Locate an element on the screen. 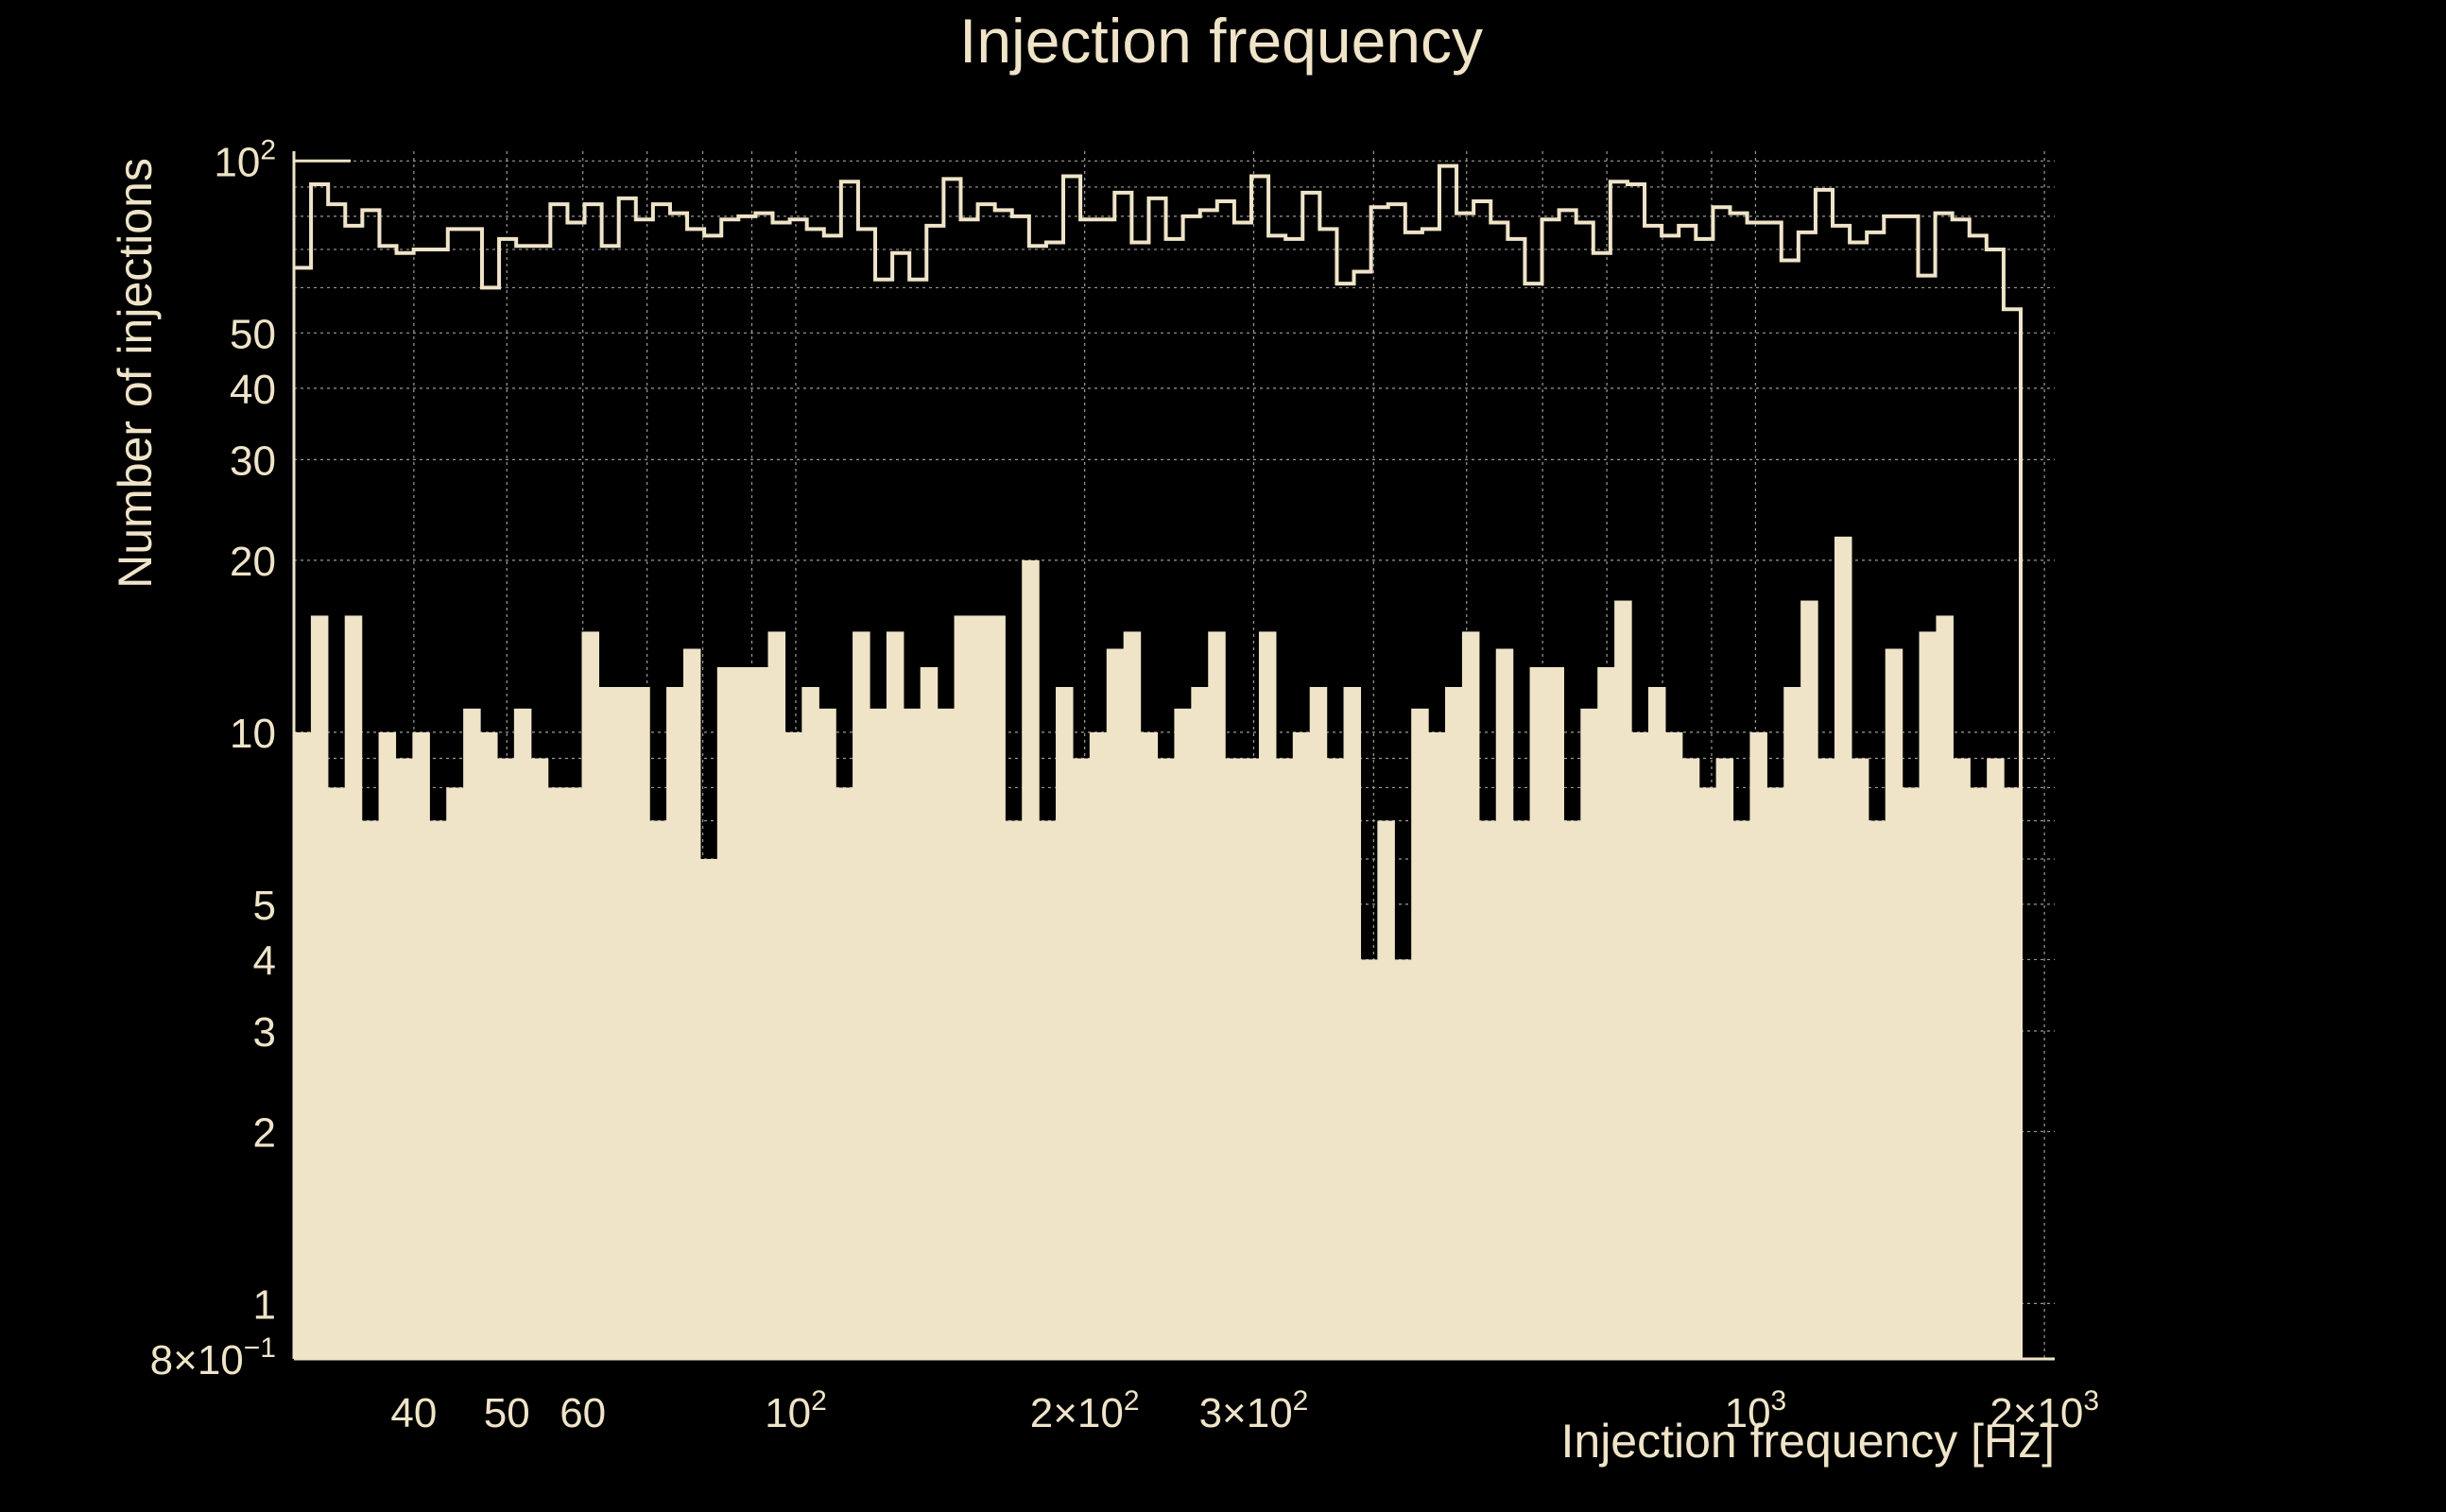 The image size is (2446, 1512). y-tick-label: 3 is located at coordinates (264, 1032).